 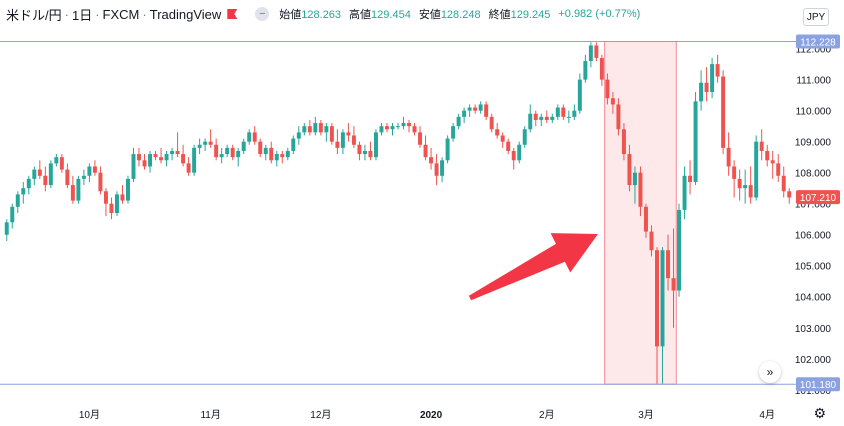 What do you see at coordinates (816, 17) in the screenshot?
I see `currency-selector: JPY` at bounding box center [816, 17].